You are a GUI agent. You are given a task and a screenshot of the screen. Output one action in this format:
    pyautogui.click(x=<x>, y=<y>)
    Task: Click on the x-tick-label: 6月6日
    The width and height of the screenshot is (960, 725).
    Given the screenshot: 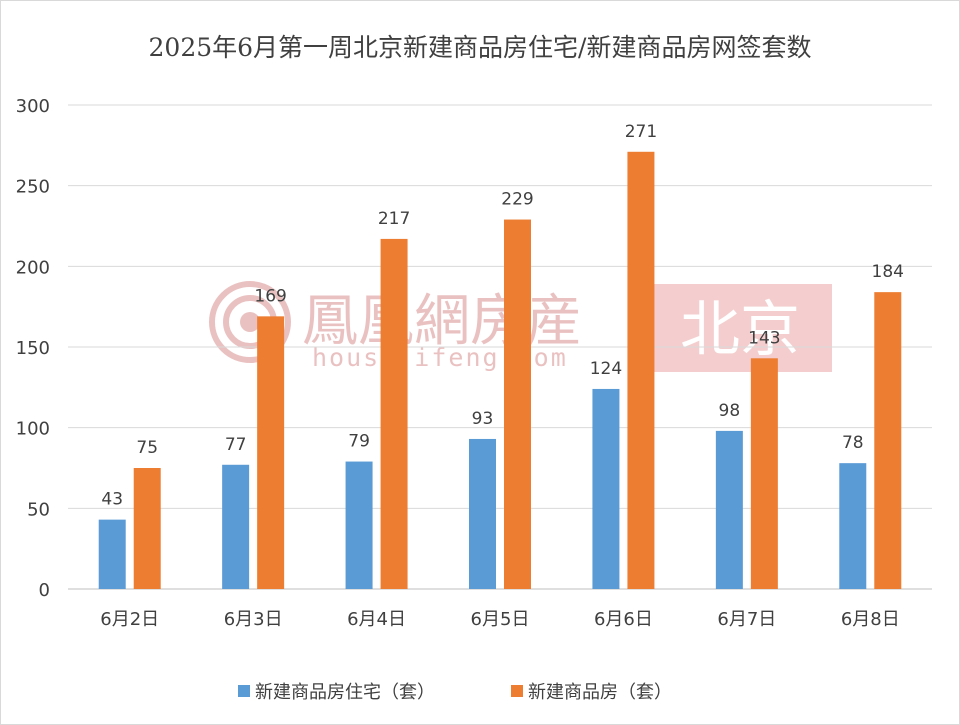 What is the action you would take?
    pyautogui.click(x=623, y=619)
    